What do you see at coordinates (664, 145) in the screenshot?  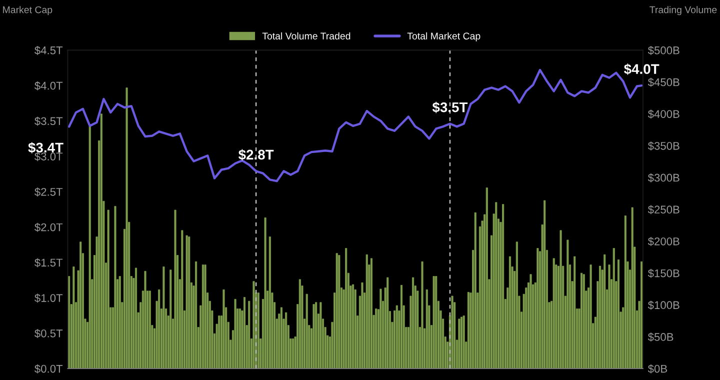 I see `y2-tick-label: $350B` at bounding box center [664, 145].